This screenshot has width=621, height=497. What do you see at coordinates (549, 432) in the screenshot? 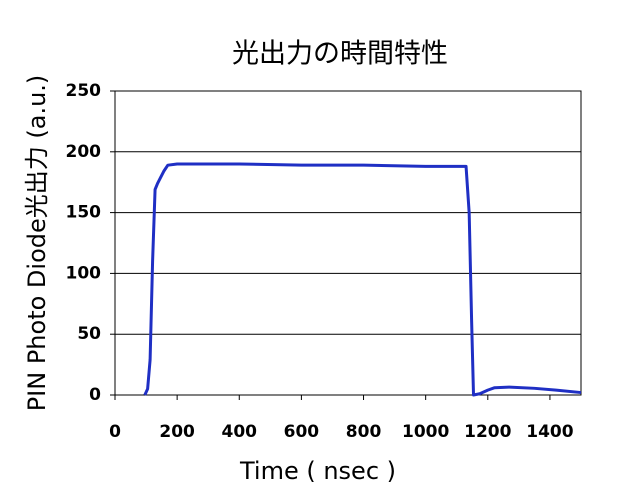
I see `x-tick-label: 1400` at bounding box center [549, 432].